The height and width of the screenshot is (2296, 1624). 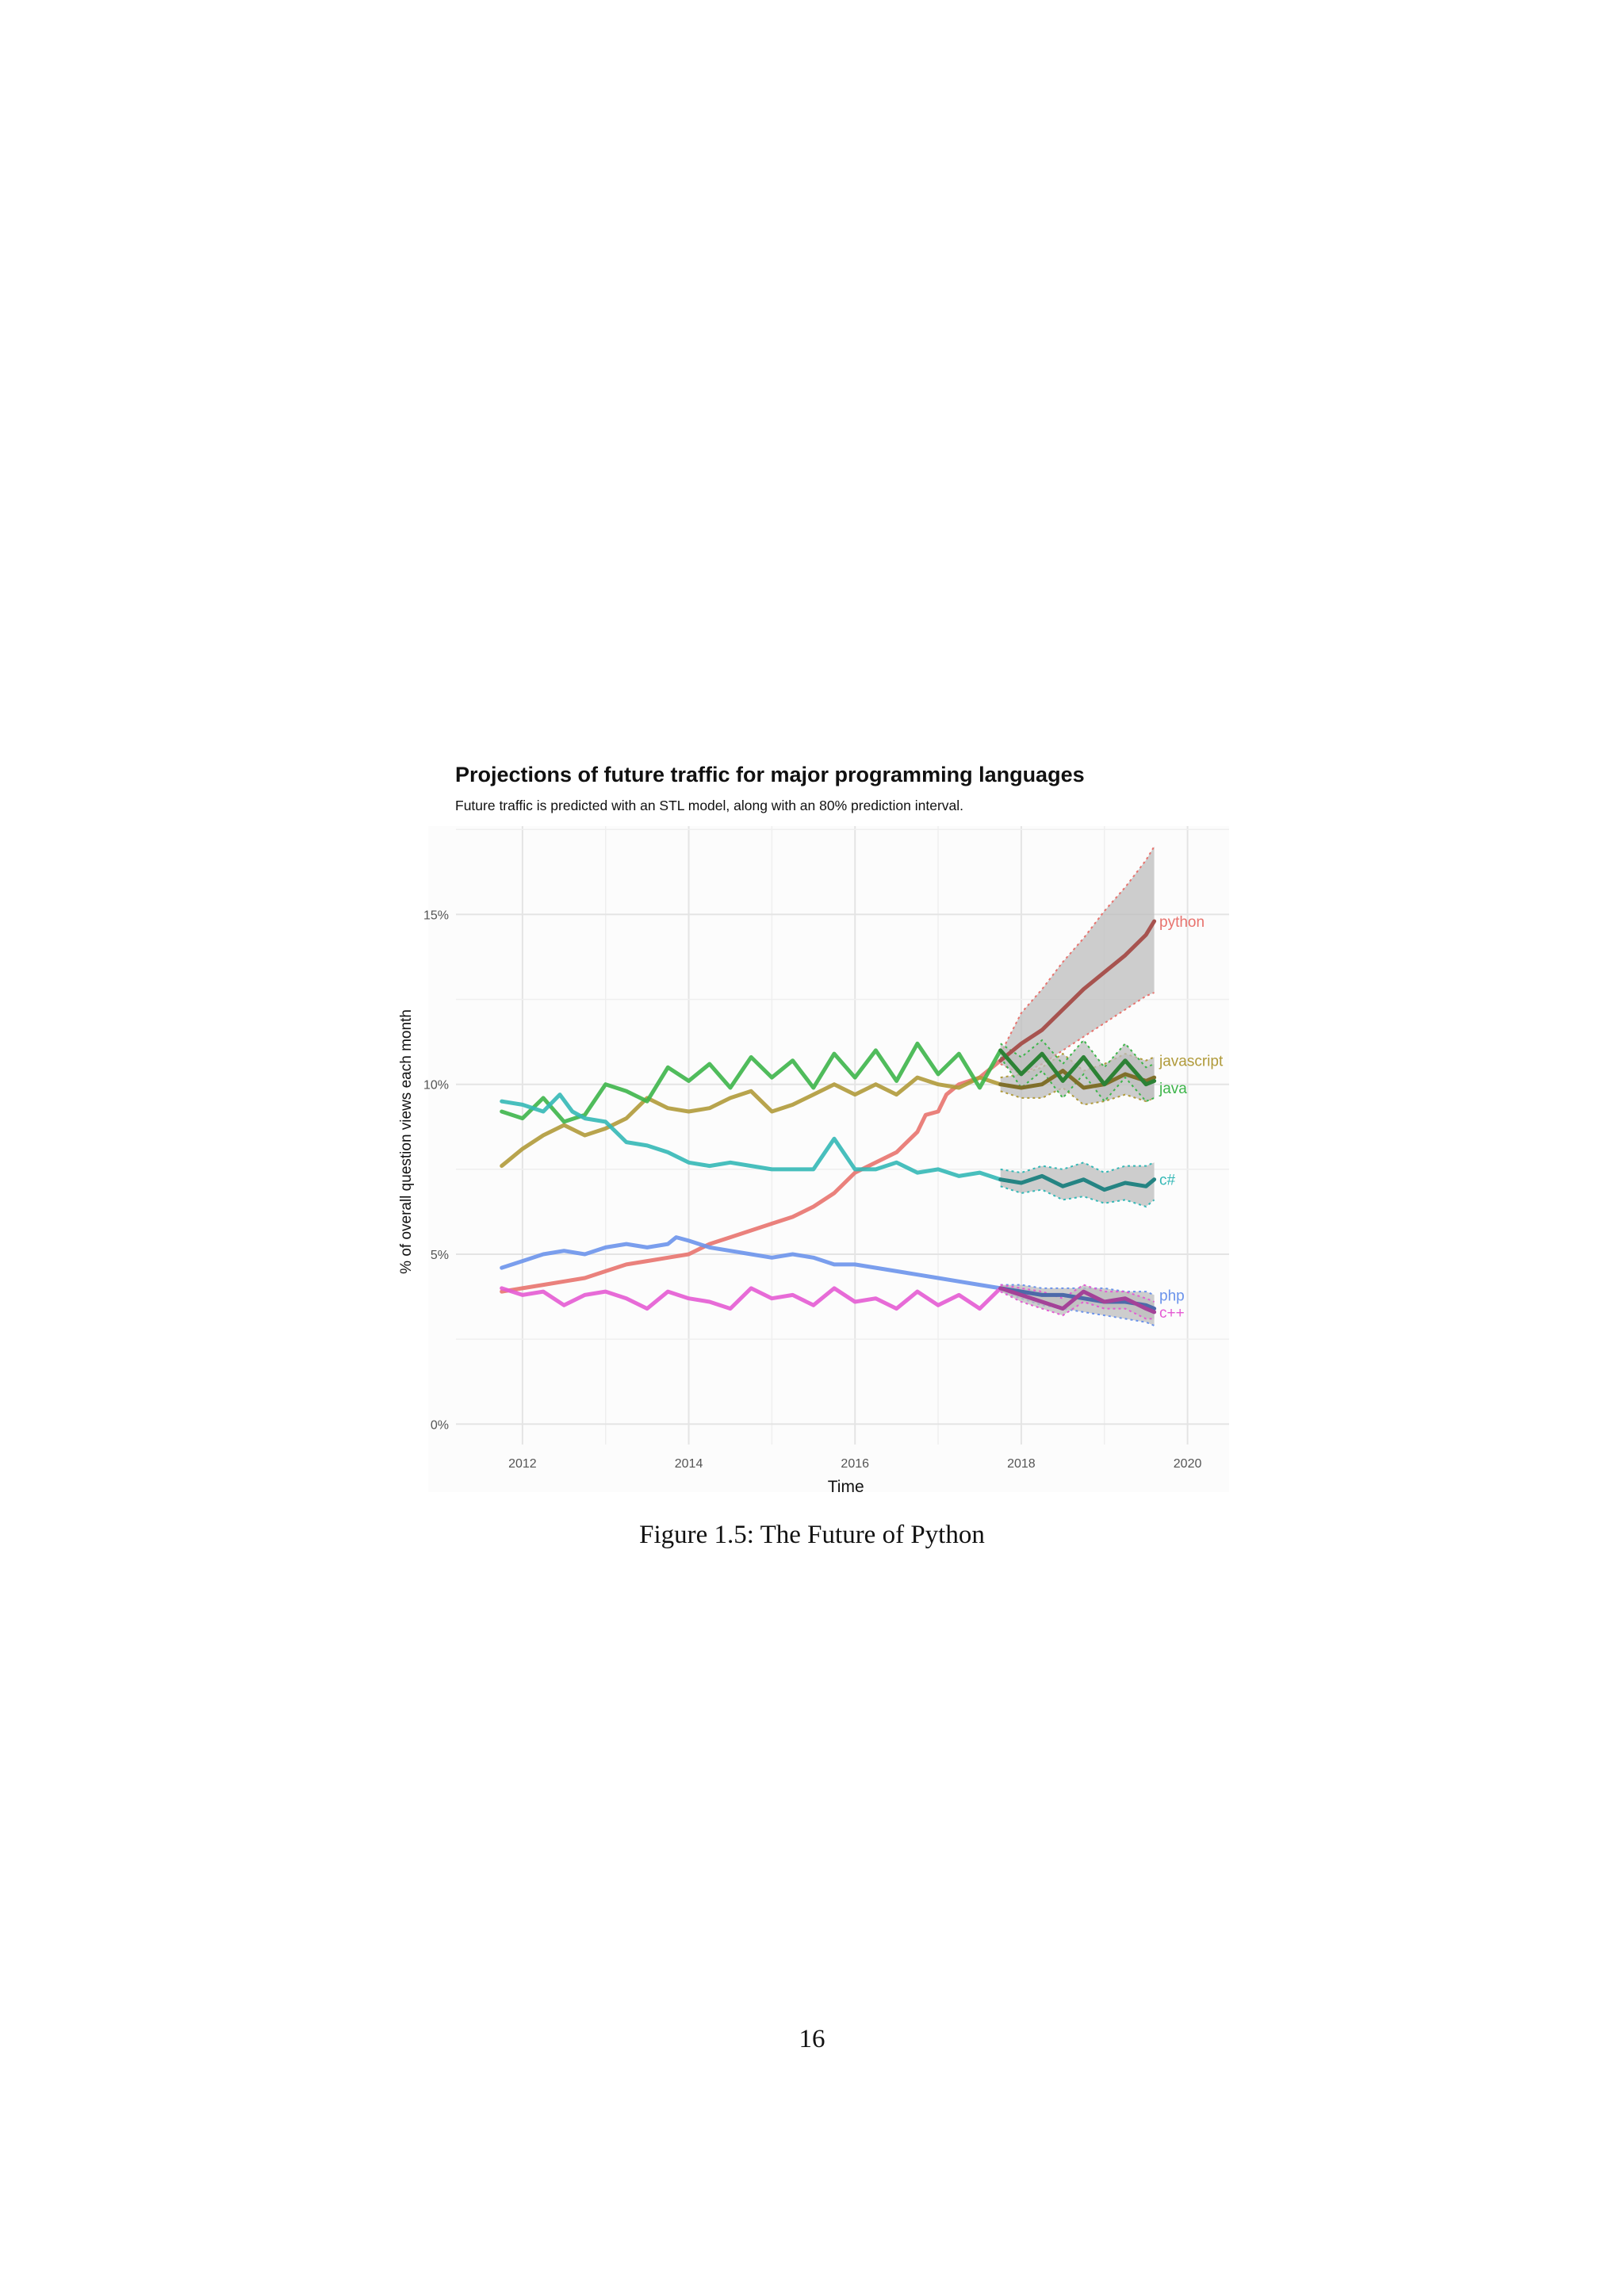 What do you see at coordinates (751, 1137) in the screenshot?
I see `series-line-c-sharp` at bounding box center [751, 1137].